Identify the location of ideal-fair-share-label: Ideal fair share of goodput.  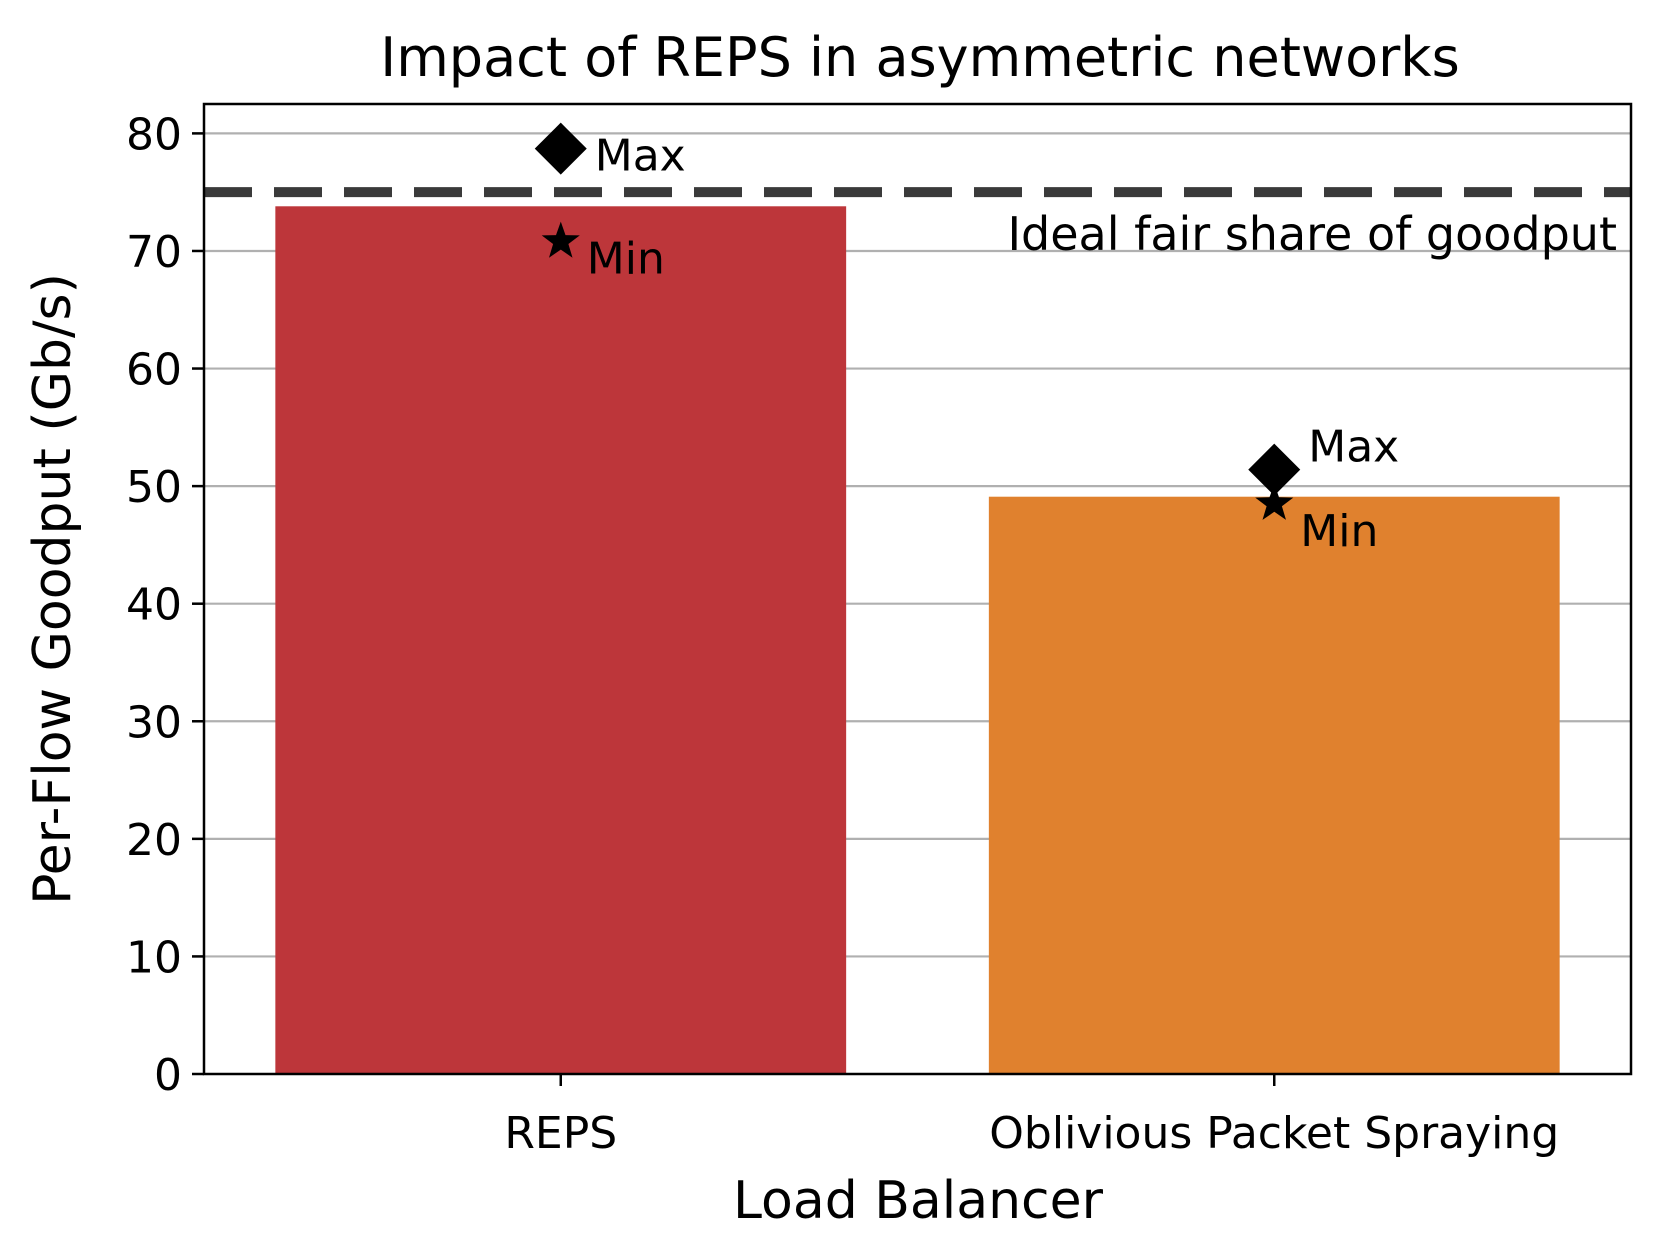
(1312, 234).